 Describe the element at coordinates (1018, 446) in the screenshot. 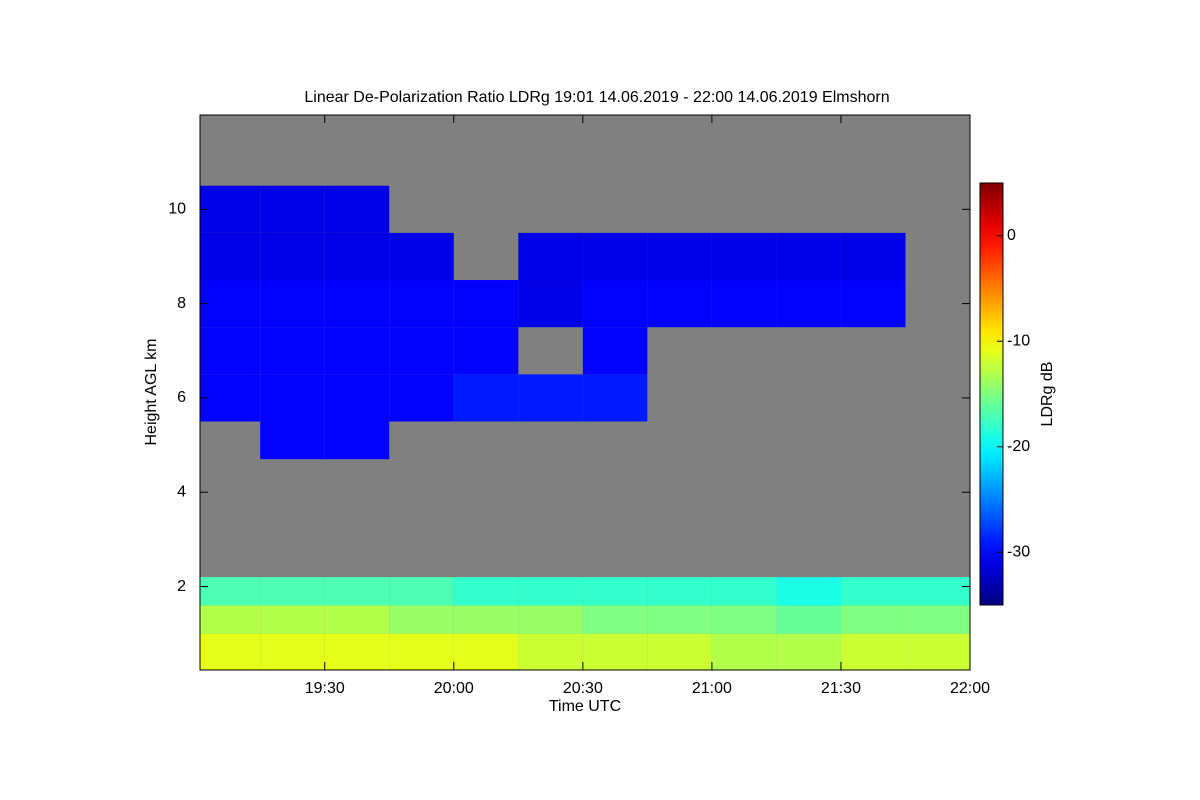

I see `colorbar-tick-label: -20` at that location.